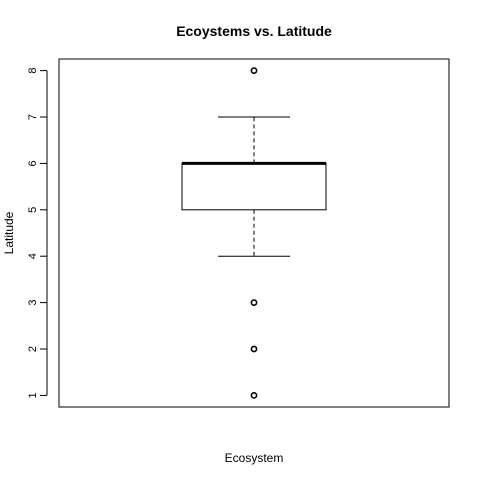 This screenshot has height=480, width=480. Describe the element at coordinates (9, 232) in the screenshot. I see `y-axis-label: Latitude` at that location.